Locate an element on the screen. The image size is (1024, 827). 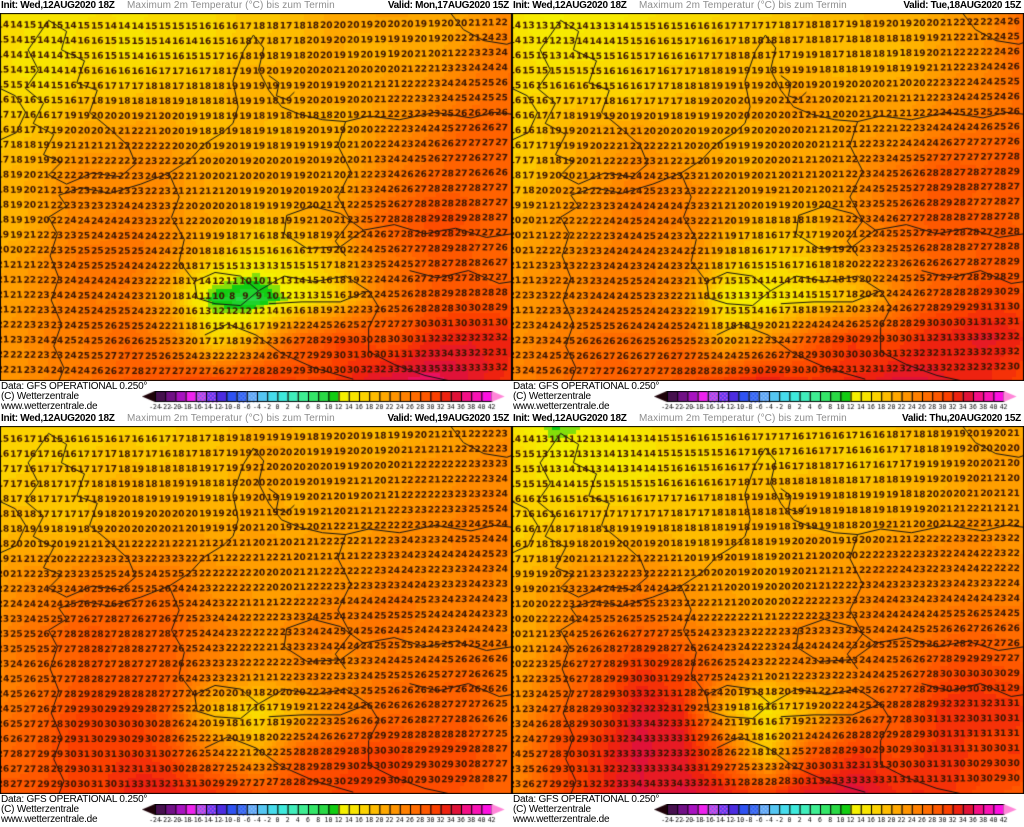
valid-time-label: Valid: Thu,20AUG2020 15Z is located at coordinates (961, 418).